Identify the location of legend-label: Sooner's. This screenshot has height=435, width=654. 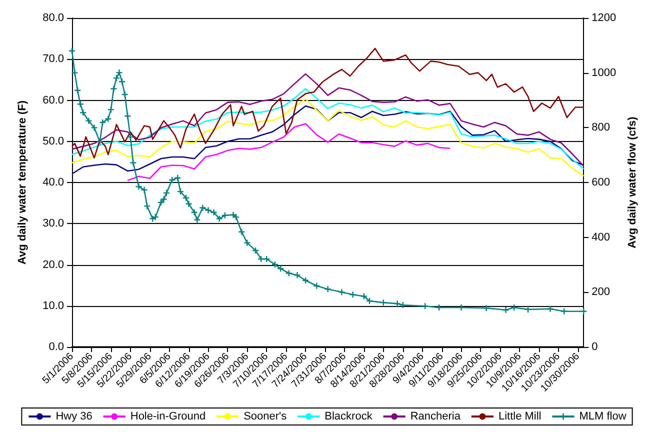
(266, 416).